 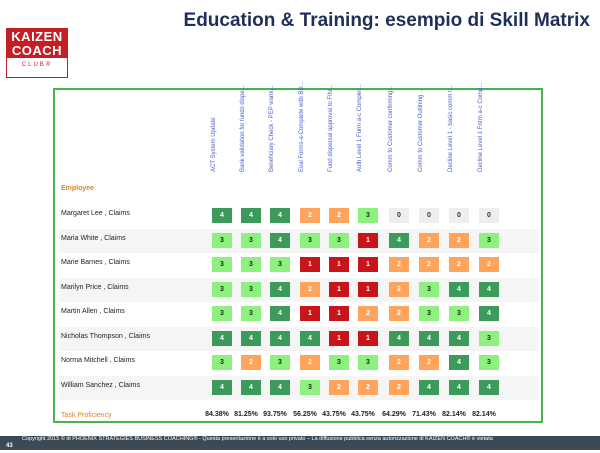 I want to click on table-row: Norma Mitchell , Claims 3 2 3 2 3 3 2 2 4 3, so click(x=299, y=363).